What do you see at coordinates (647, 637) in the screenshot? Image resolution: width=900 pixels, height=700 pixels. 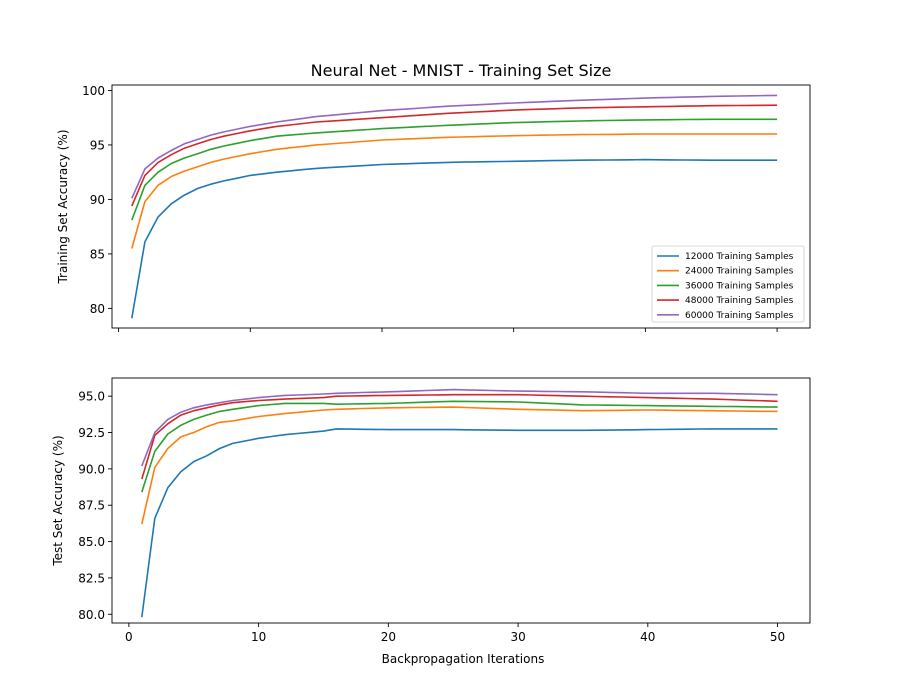 I see `x-tick-label: 40` at bounding box center [647, 637].